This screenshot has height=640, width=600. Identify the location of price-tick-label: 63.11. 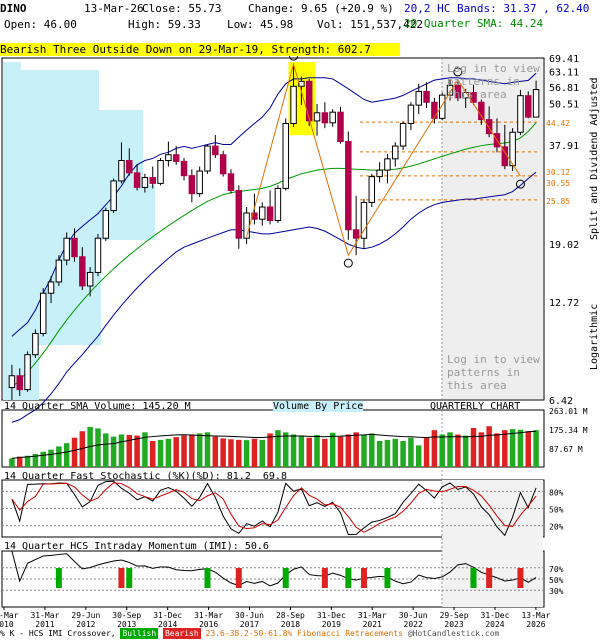
(564, 73).